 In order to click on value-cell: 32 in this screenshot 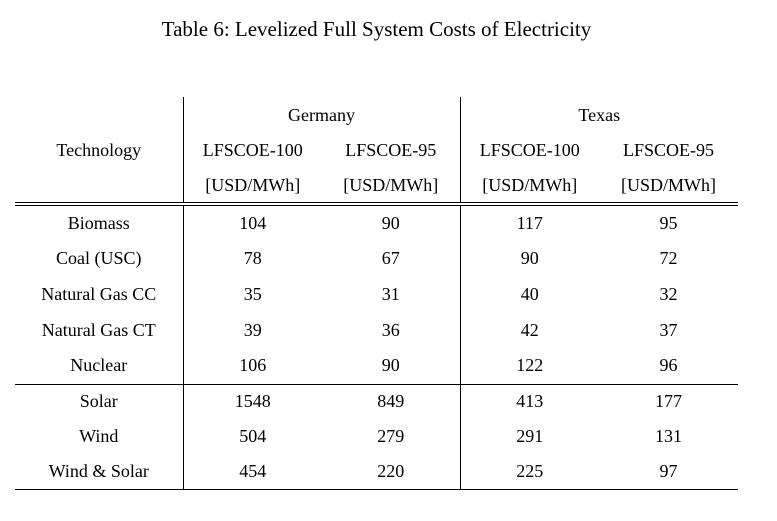, I will do `click(668, 293)`.